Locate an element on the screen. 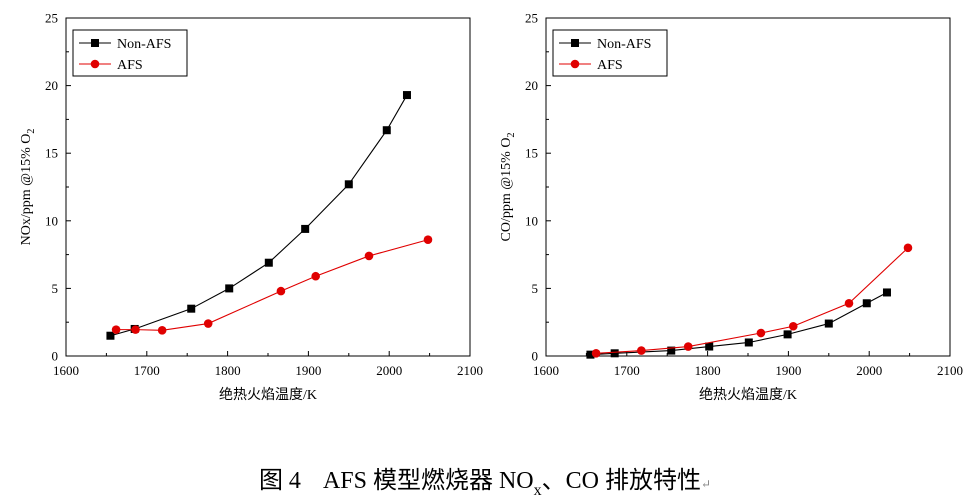 The width and height of the screenshot is (970, 503). caption-subscript: x is located at coordinates (538, 490).